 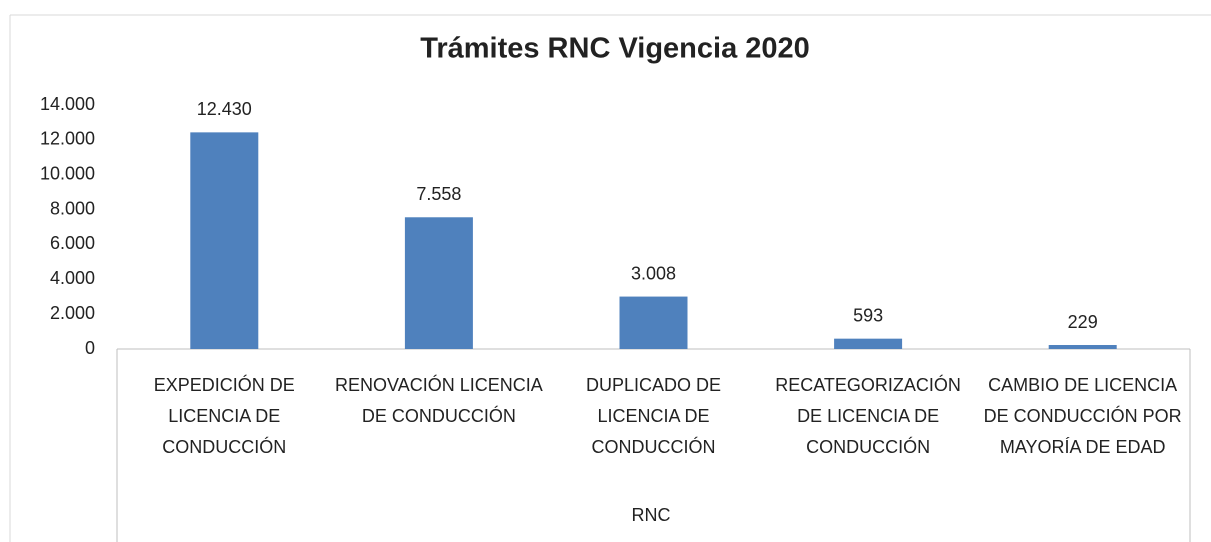 What do you see at coordinates (868, 315) in the screenshot?
I see `data-label: 593` at bounding box center [868, 315].